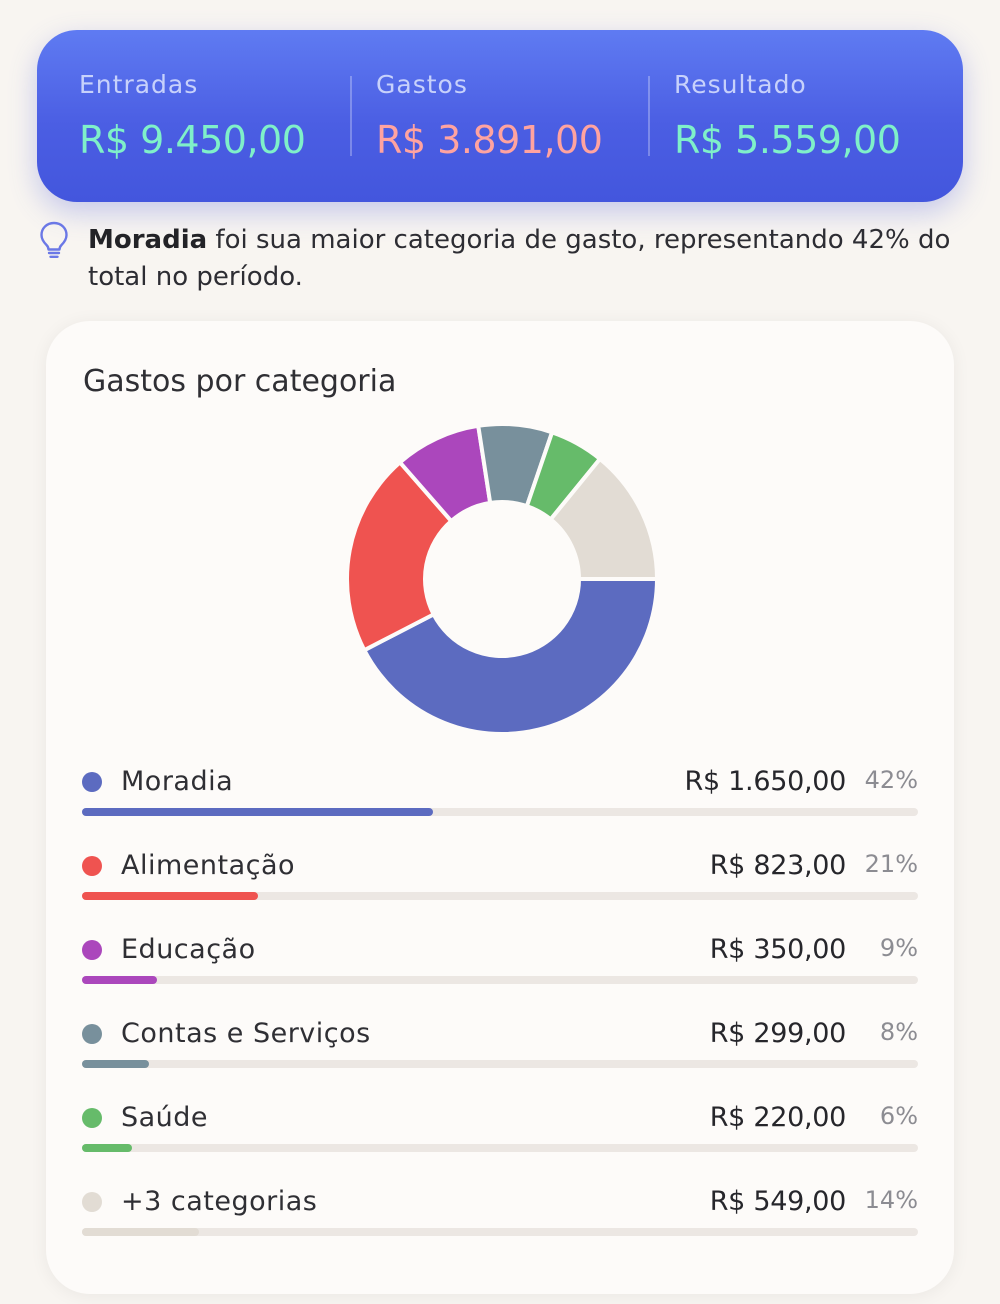 This screenshot has height=1304, width=1000. What do you see at coordinates (778, 949) in the screenshot?
I see `category-amount: R$ 350,00` at bounding box center [778, 949].